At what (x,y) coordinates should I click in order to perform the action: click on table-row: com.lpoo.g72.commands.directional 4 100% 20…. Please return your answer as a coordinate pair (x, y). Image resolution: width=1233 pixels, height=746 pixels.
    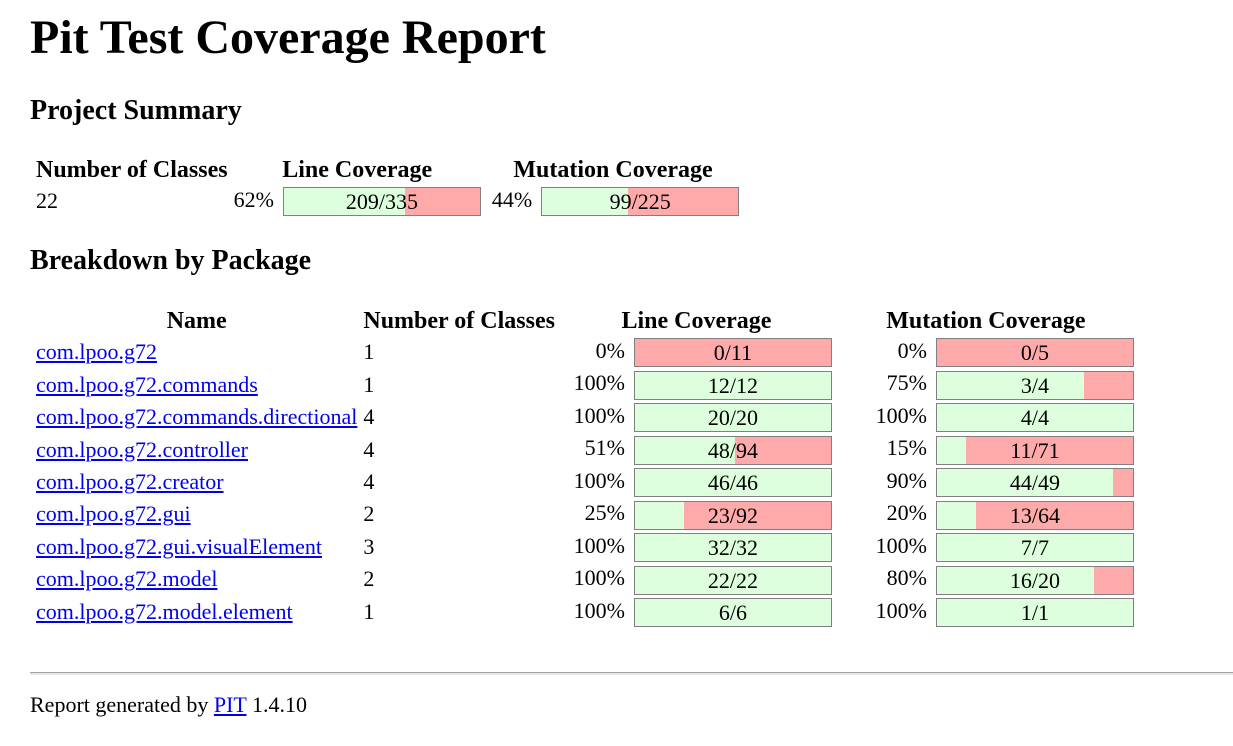
    Looking at the image, I should click on (585, 417).